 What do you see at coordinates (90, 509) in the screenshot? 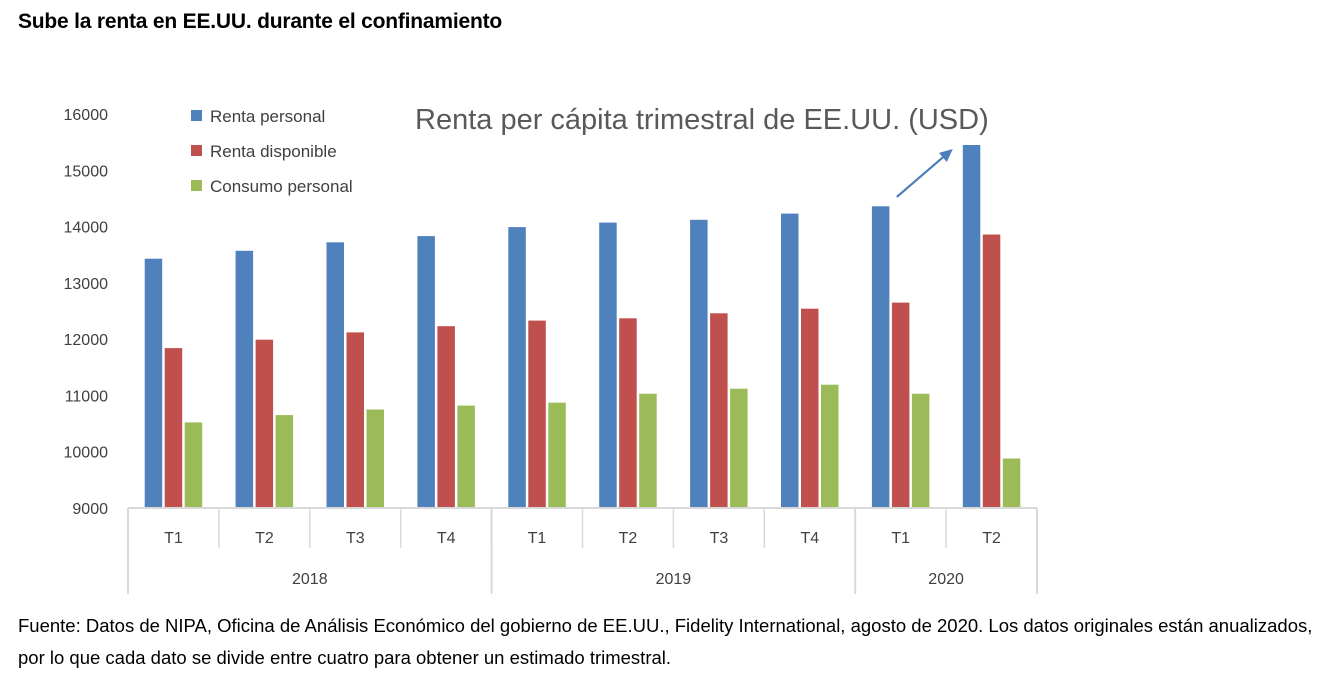
I see `y-tick-label: 9000` at bounding box center [90, 509].